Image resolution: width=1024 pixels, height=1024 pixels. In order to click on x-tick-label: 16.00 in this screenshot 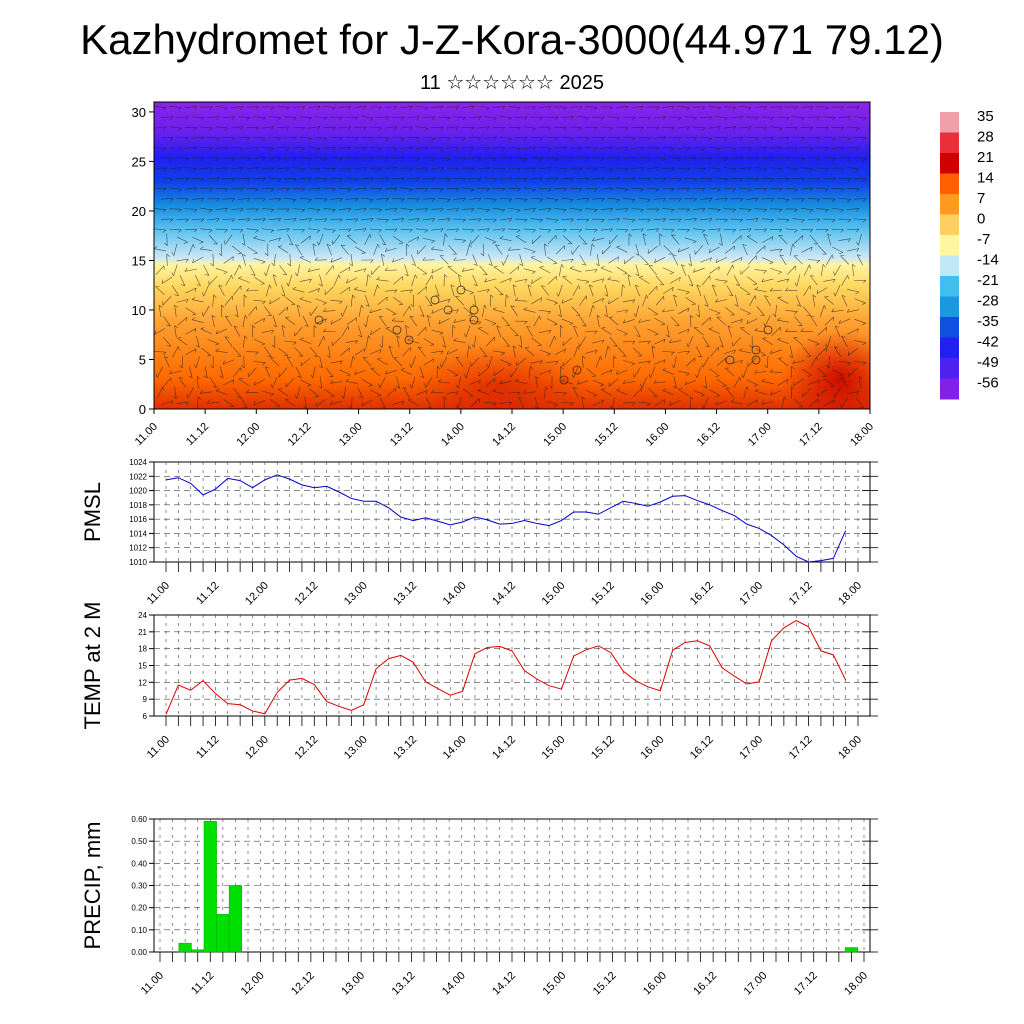, I will do `click(658, 435)`.